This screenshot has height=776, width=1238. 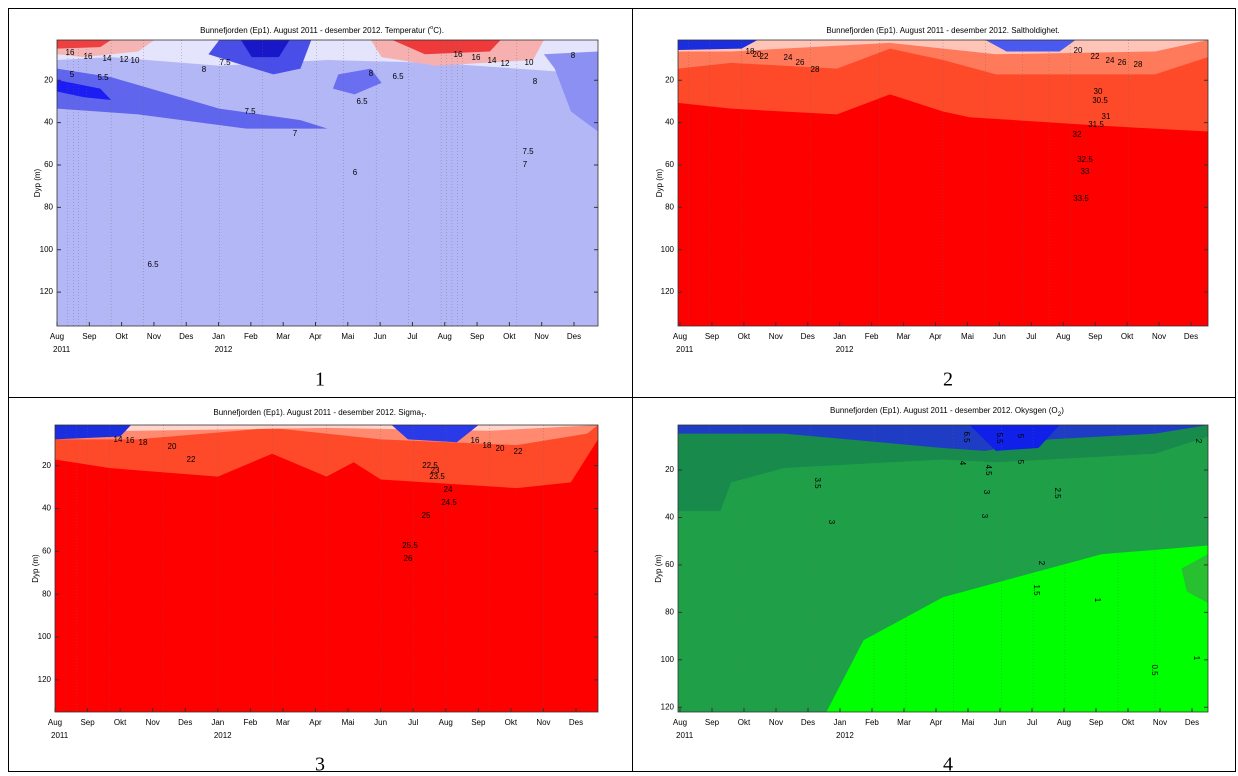 I want to click on contour-label: 3.5, so click(x=817, y=483).